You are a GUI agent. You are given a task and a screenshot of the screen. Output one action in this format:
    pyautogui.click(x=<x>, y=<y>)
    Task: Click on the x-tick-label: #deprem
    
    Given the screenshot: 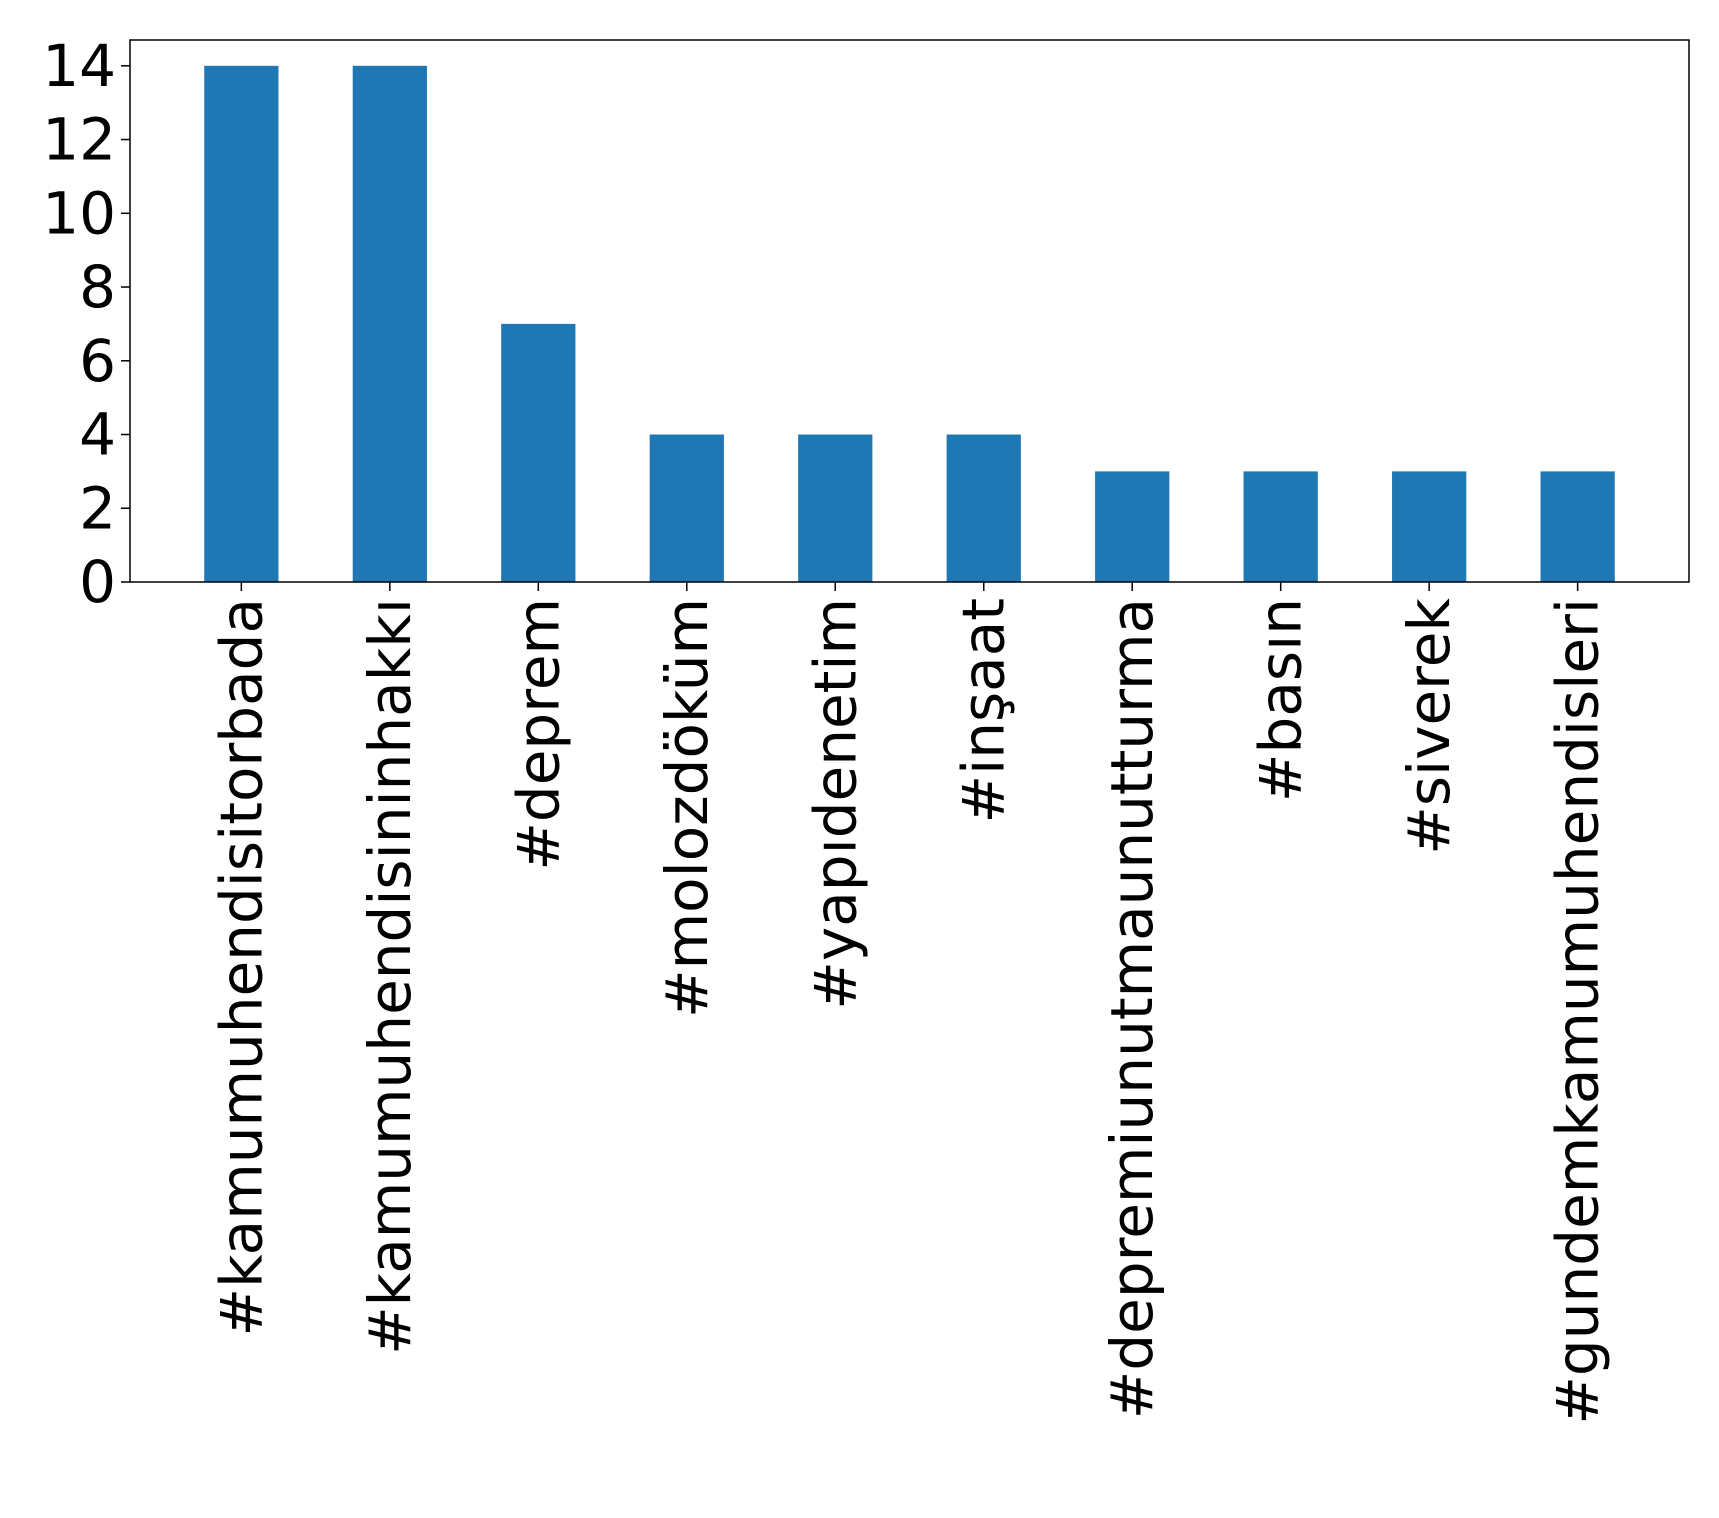 What is the action you would take?
    pyautogui.click(x=538, y=734)
    